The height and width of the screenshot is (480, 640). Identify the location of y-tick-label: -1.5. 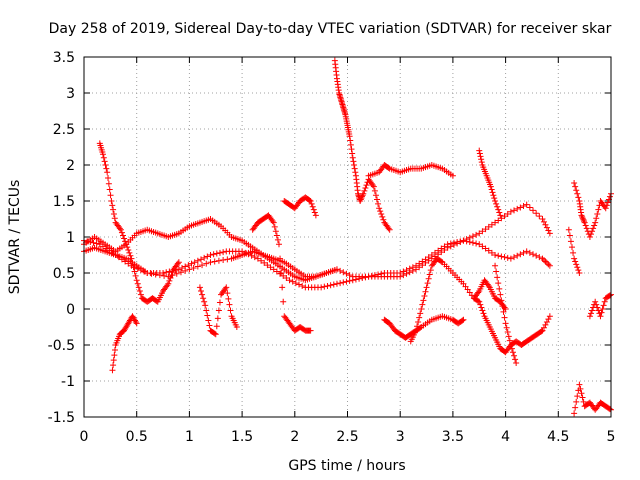
(61, 418).